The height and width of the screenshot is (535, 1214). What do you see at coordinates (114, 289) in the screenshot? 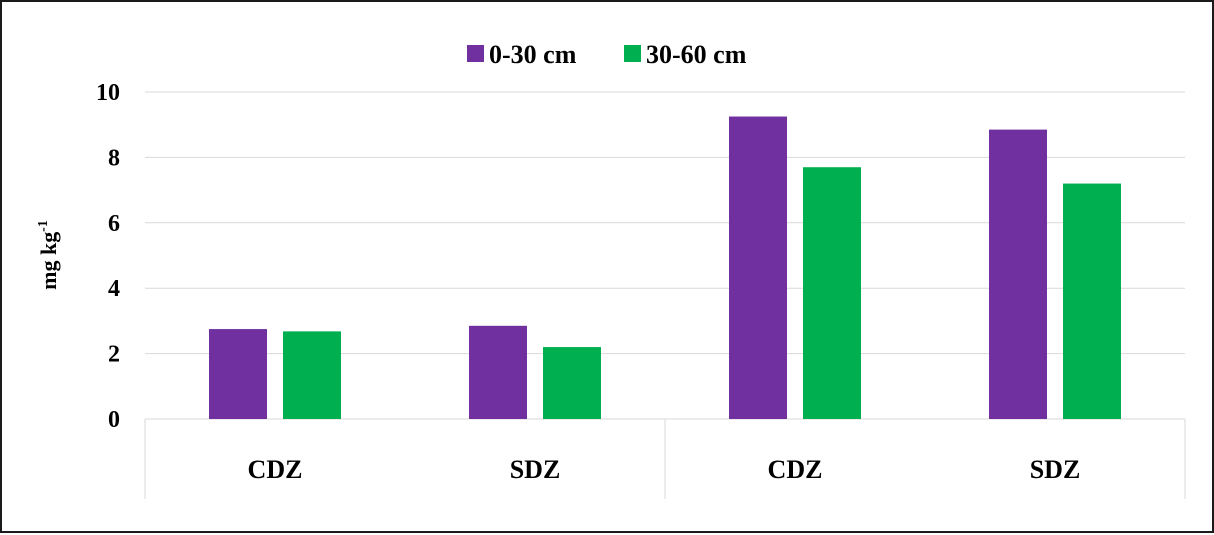
I see `y-tick-label: 4` at bounding box center [114, 289].